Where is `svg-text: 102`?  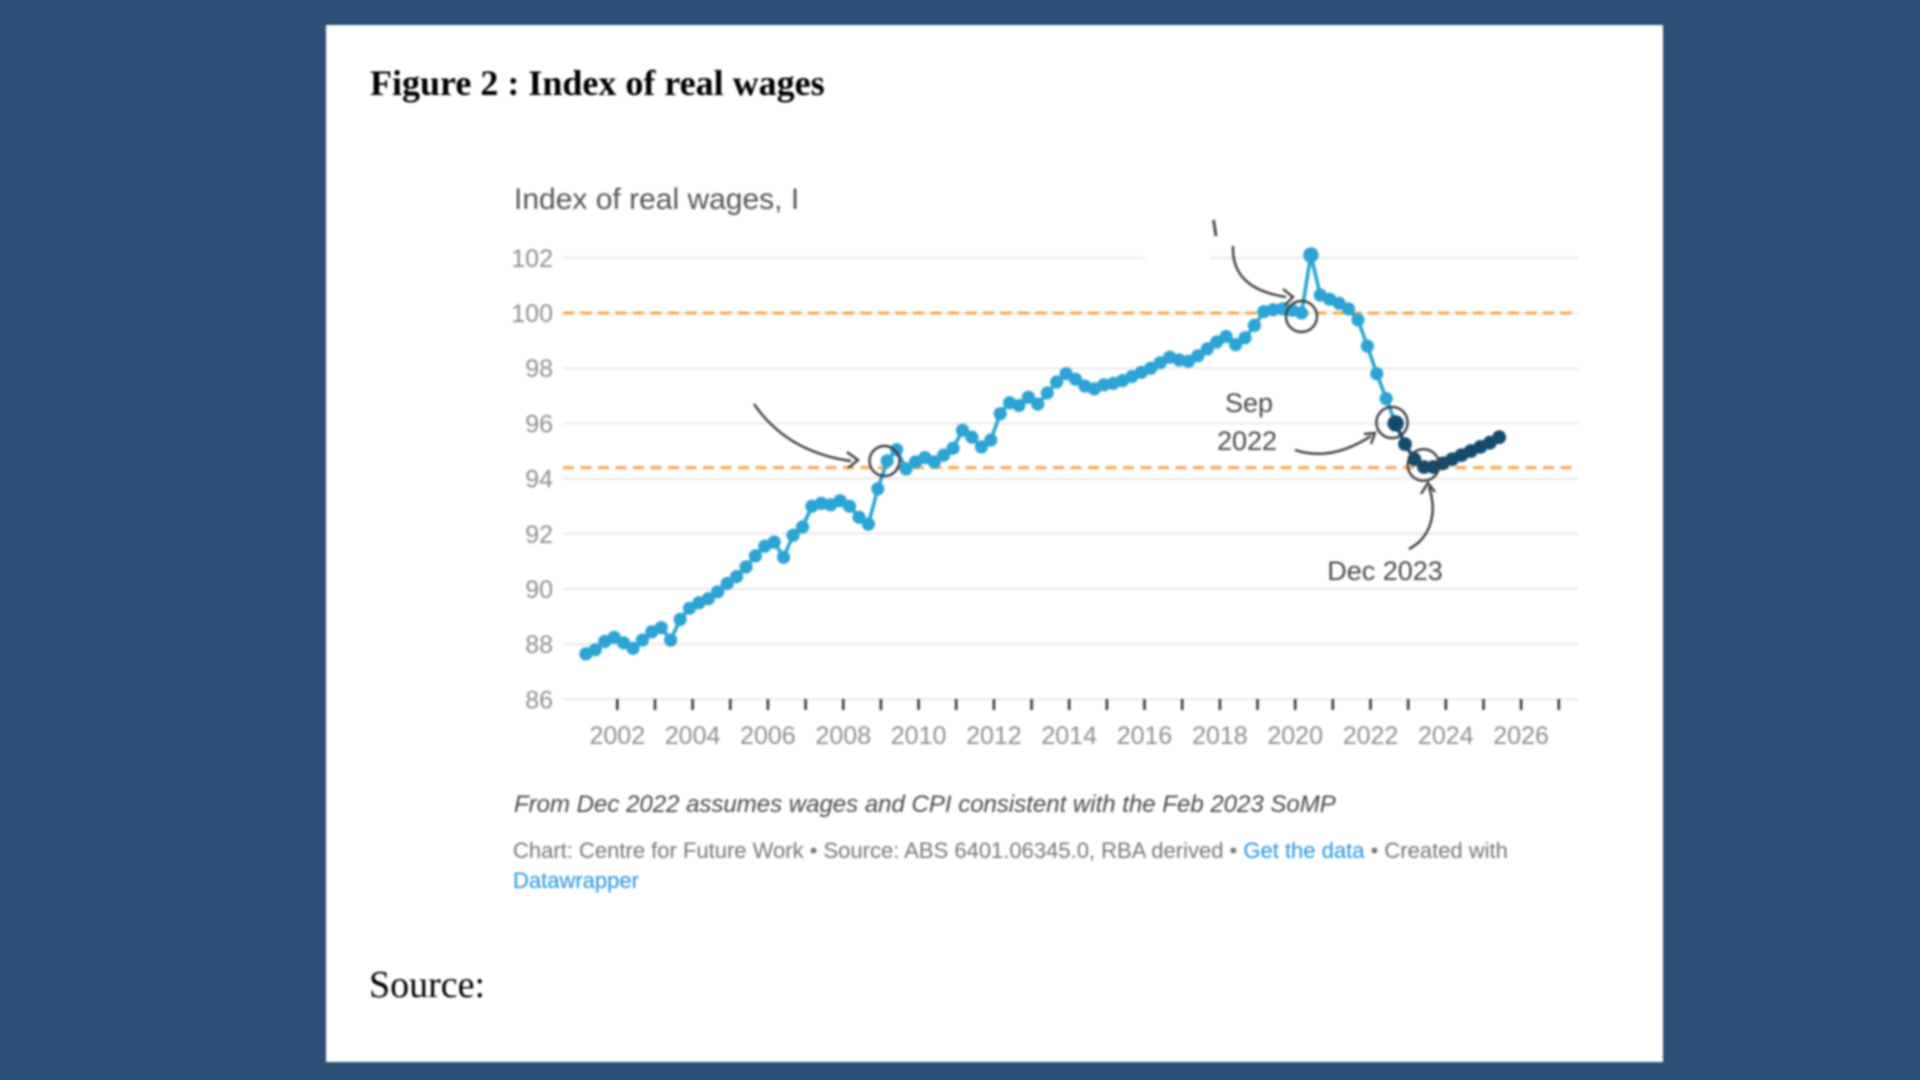 svg-text: 102 is located at coordinates (532, 259).